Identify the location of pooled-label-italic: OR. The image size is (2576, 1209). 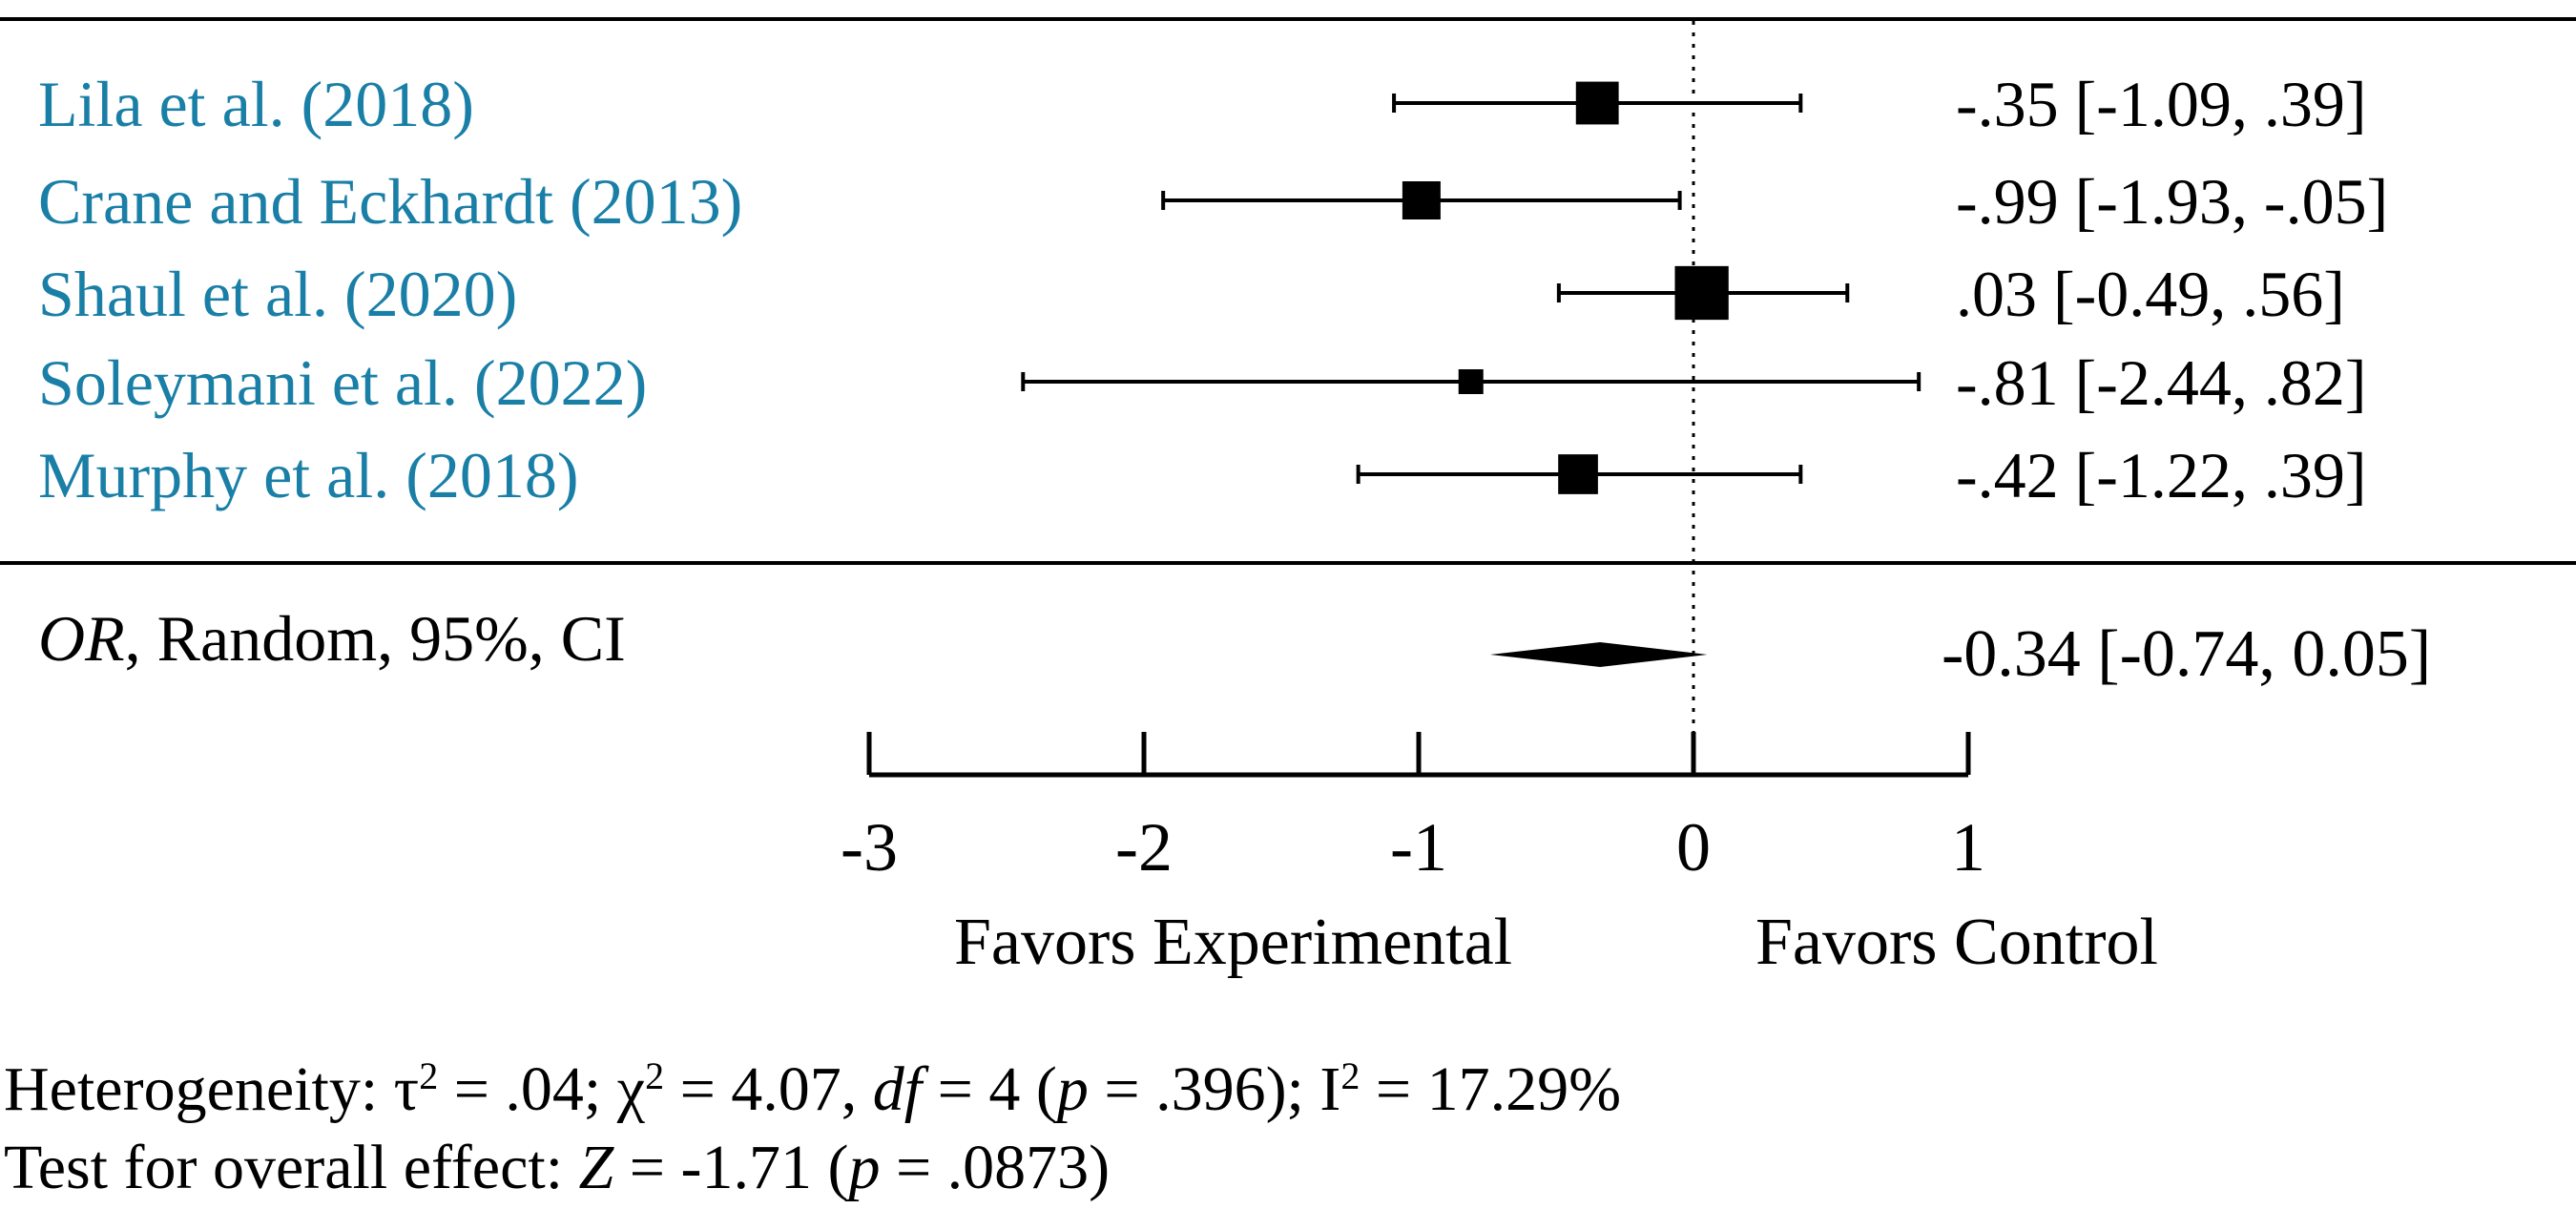
(81, 639).